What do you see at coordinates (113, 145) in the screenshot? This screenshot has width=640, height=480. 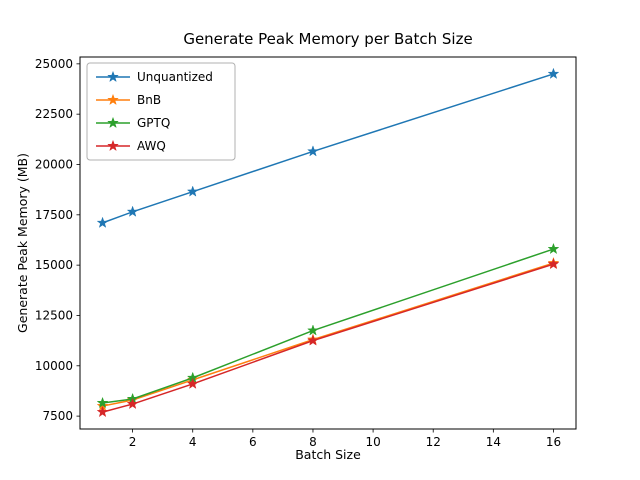 I see `legend-marker-awq` at bounding box center [113, 145].